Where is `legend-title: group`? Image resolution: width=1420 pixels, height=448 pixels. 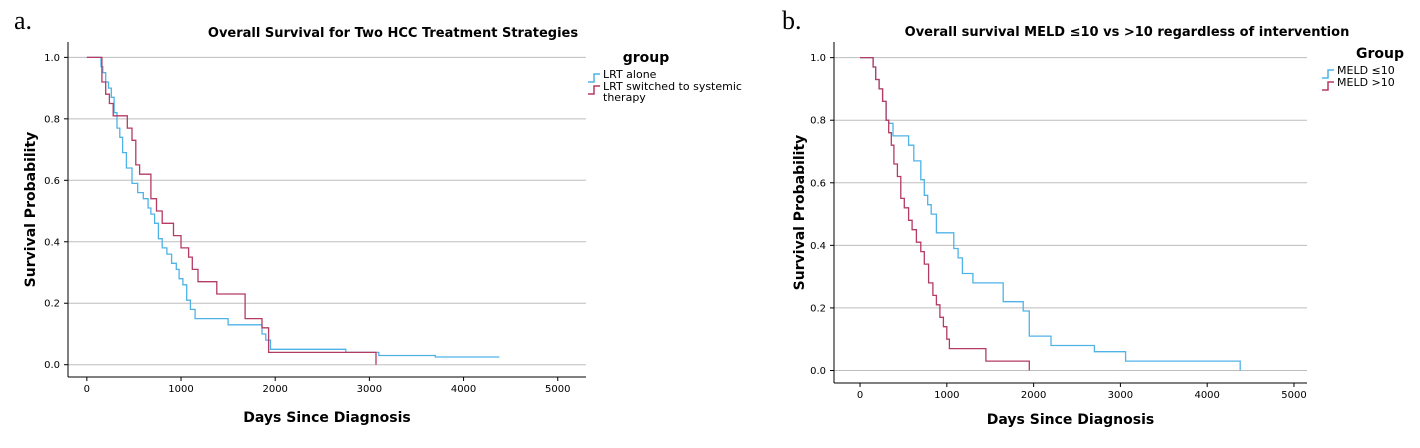 legend-title: group is located at coordinates (646, 58).